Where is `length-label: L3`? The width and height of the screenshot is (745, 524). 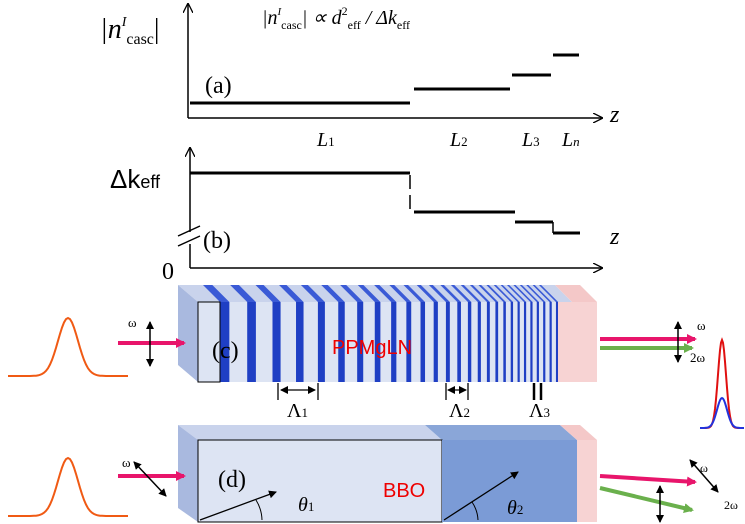 length-label: L3 is located at coordinates (530, 140).